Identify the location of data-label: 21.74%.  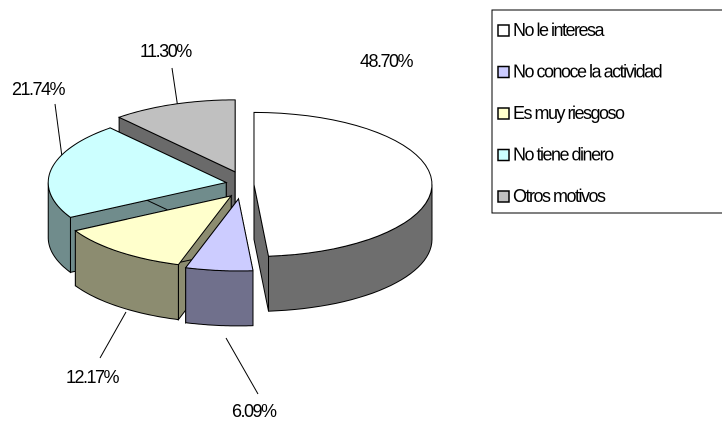
(39, 89).